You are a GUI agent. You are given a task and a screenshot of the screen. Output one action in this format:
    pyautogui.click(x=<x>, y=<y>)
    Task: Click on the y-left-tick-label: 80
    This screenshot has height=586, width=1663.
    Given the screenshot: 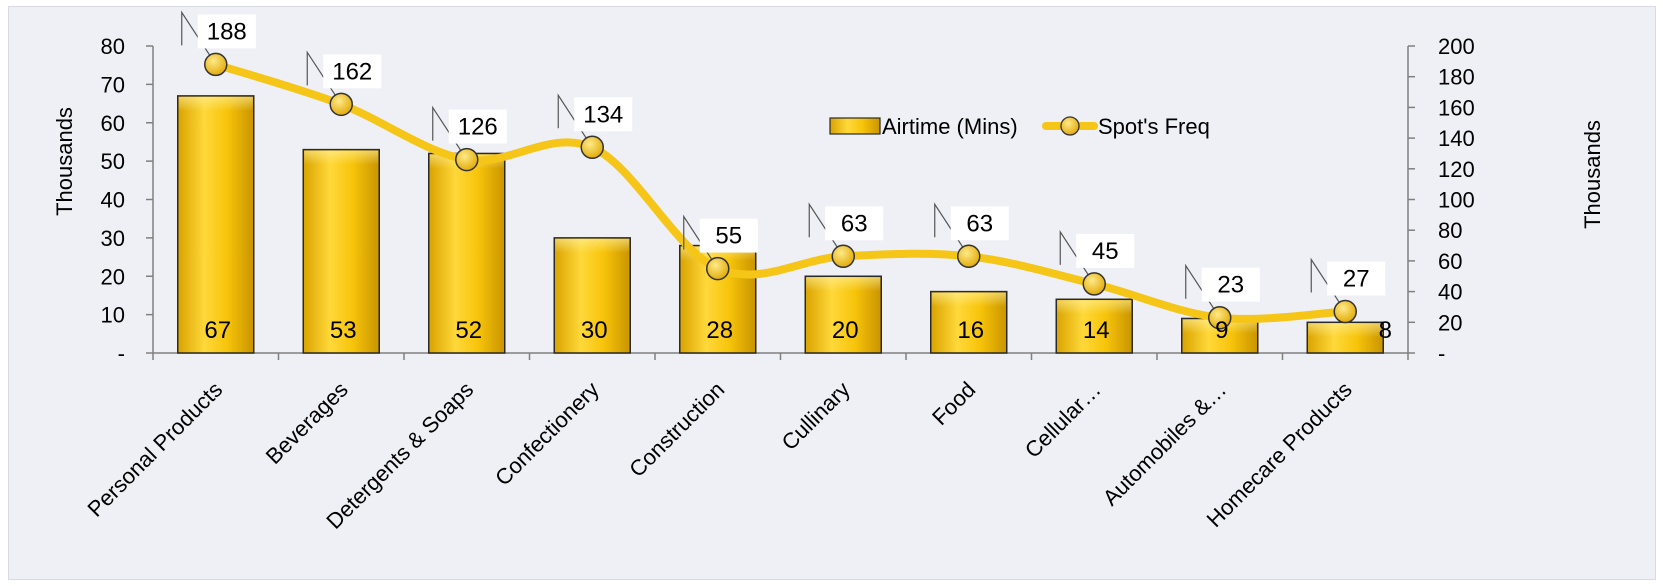 What is the action you would take?
    pyautogui.click(x=113, y=46)
    